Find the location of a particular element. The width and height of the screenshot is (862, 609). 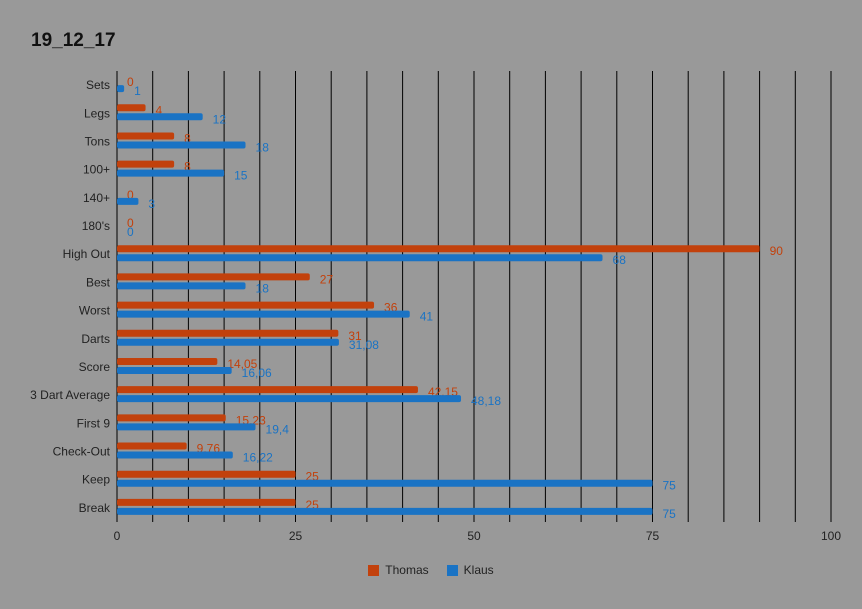

data-label-klaus: 16,06 is located at coordinates (257, 373).